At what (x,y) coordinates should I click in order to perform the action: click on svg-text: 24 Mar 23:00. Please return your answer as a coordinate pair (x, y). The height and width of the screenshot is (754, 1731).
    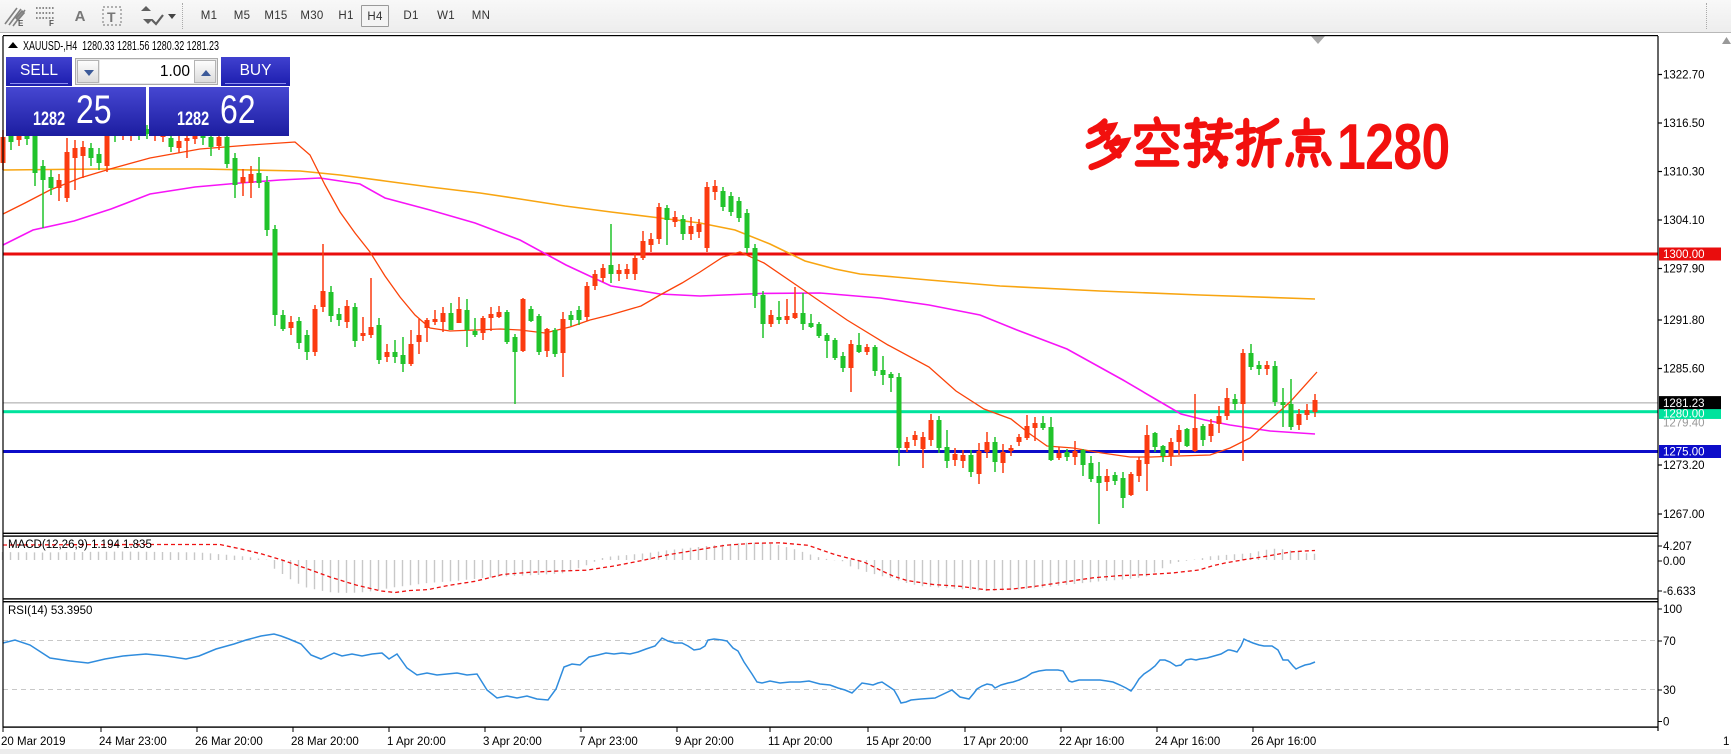
    Looking at the image, I should click on (133, 742).